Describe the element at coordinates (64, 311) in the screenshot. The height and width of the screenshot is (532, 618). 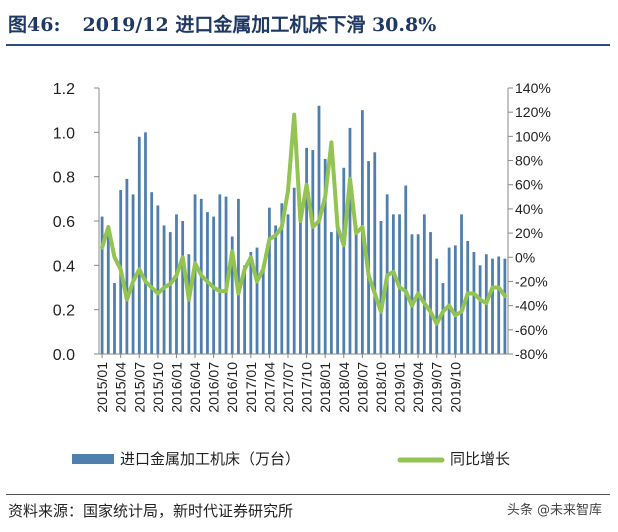
I see `left-tick-label: 0.2` at that location.